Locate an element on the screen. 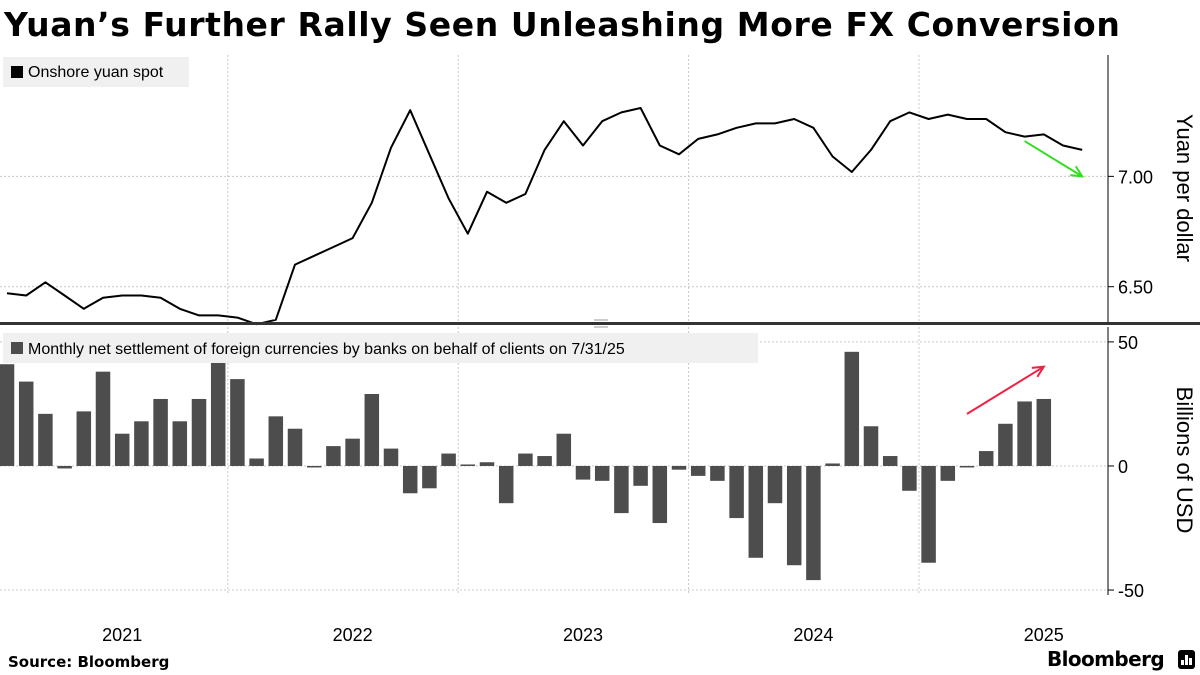 This screenshot has width=1200, height=675. x-tick-label: 2024 is located at coordinates (813, 635).